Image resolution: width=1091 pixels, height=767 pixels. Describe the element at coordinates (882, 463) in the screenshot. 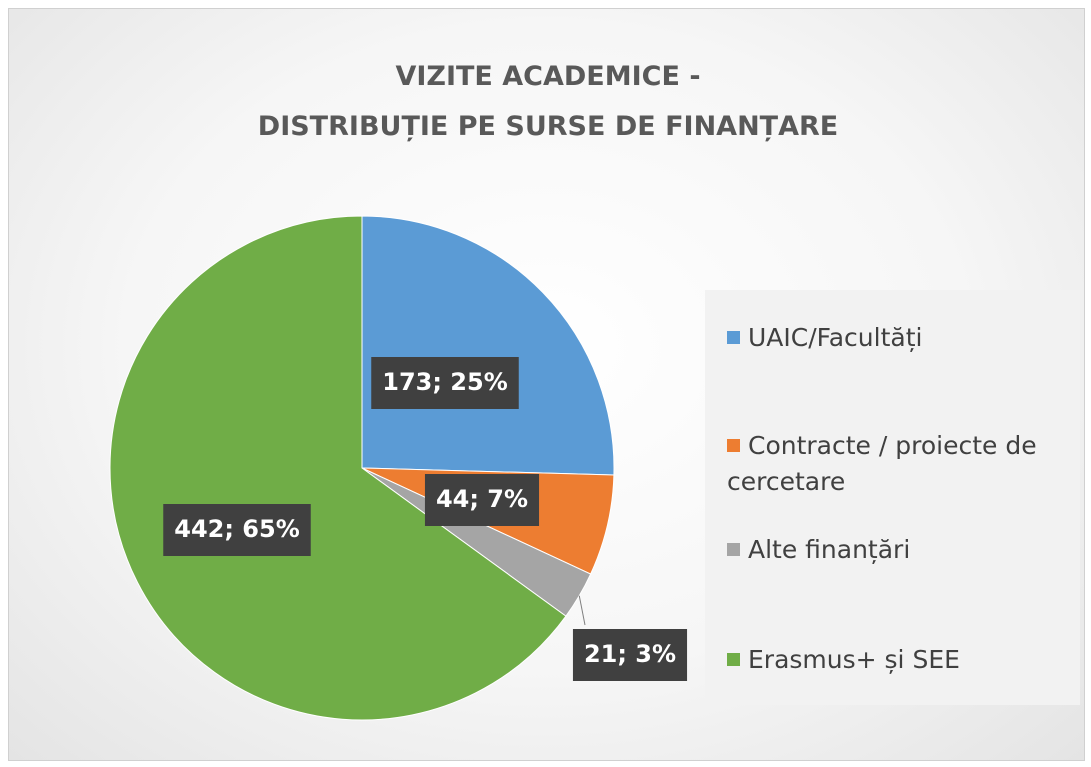

I see `legend-label: Contracte / proiecte de cercetare` at that location.